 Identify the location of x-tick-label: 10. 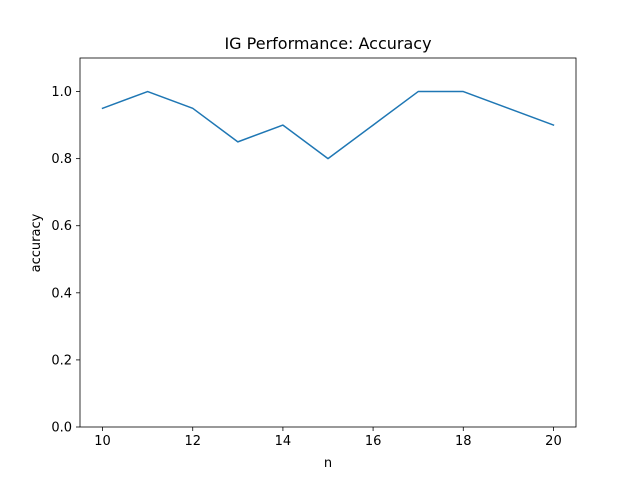
(102, 441).